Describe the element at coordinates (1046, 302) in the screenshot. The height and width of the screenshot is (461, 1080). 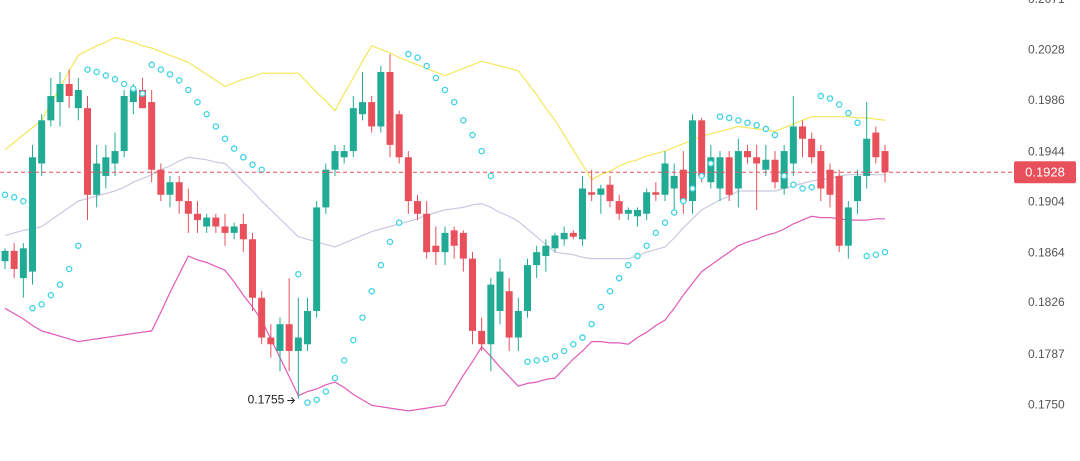
I see `y-tick-label: 0.1826` at that location.